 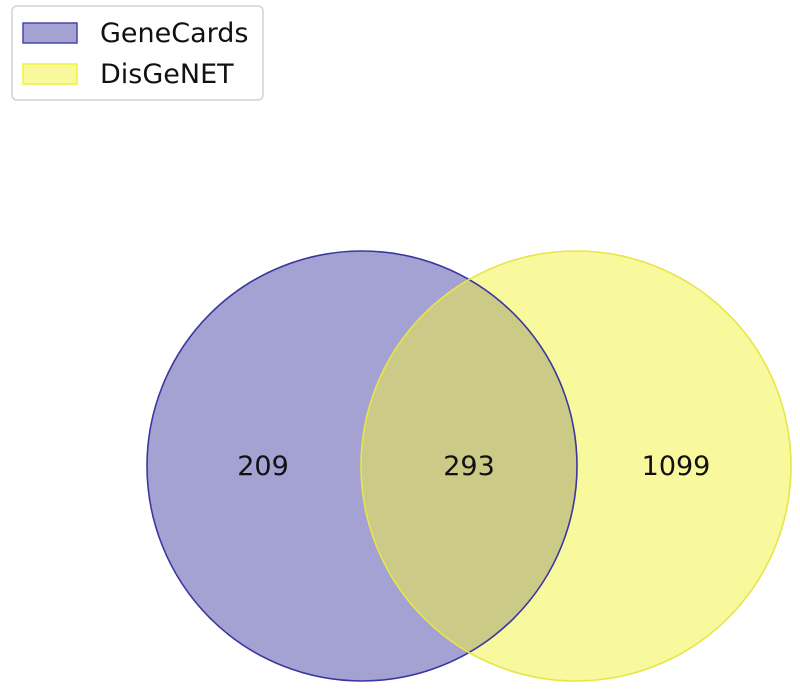 I want to click on legend-label-disgenet: DisGeNET, so click(x=167, y=74).